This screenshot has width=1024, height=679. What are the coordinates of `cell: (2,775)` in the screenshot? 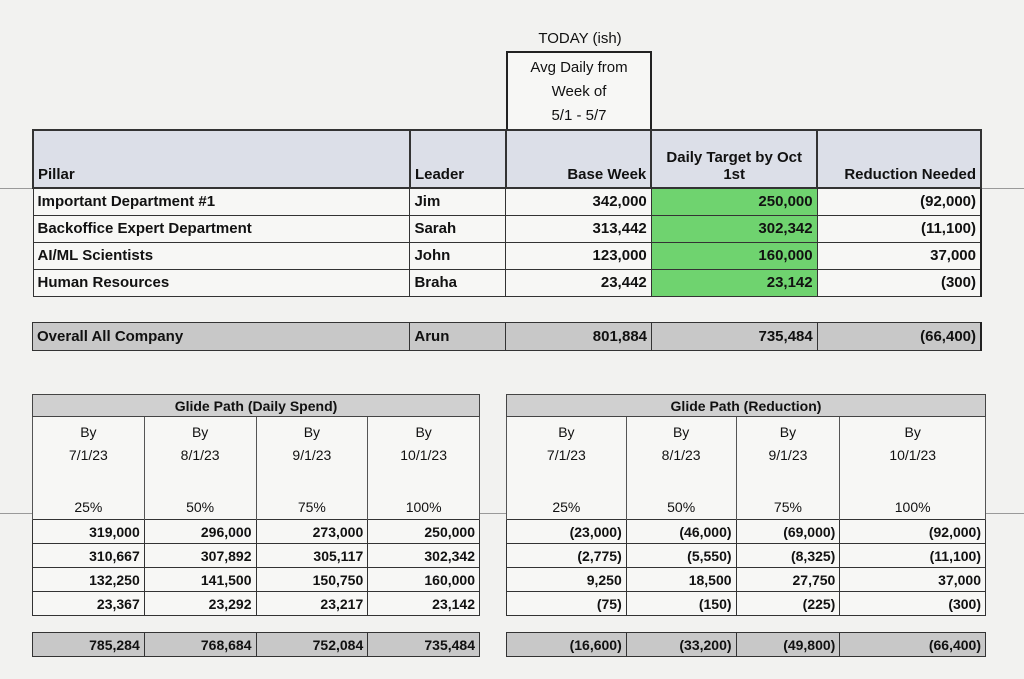 It's located at (566, 555).